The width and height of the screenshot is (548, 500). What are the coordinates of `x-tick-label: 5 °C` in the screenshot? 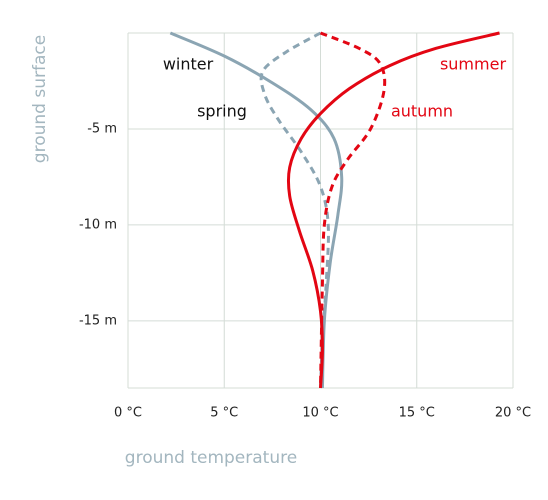 It's located at (224, 413).